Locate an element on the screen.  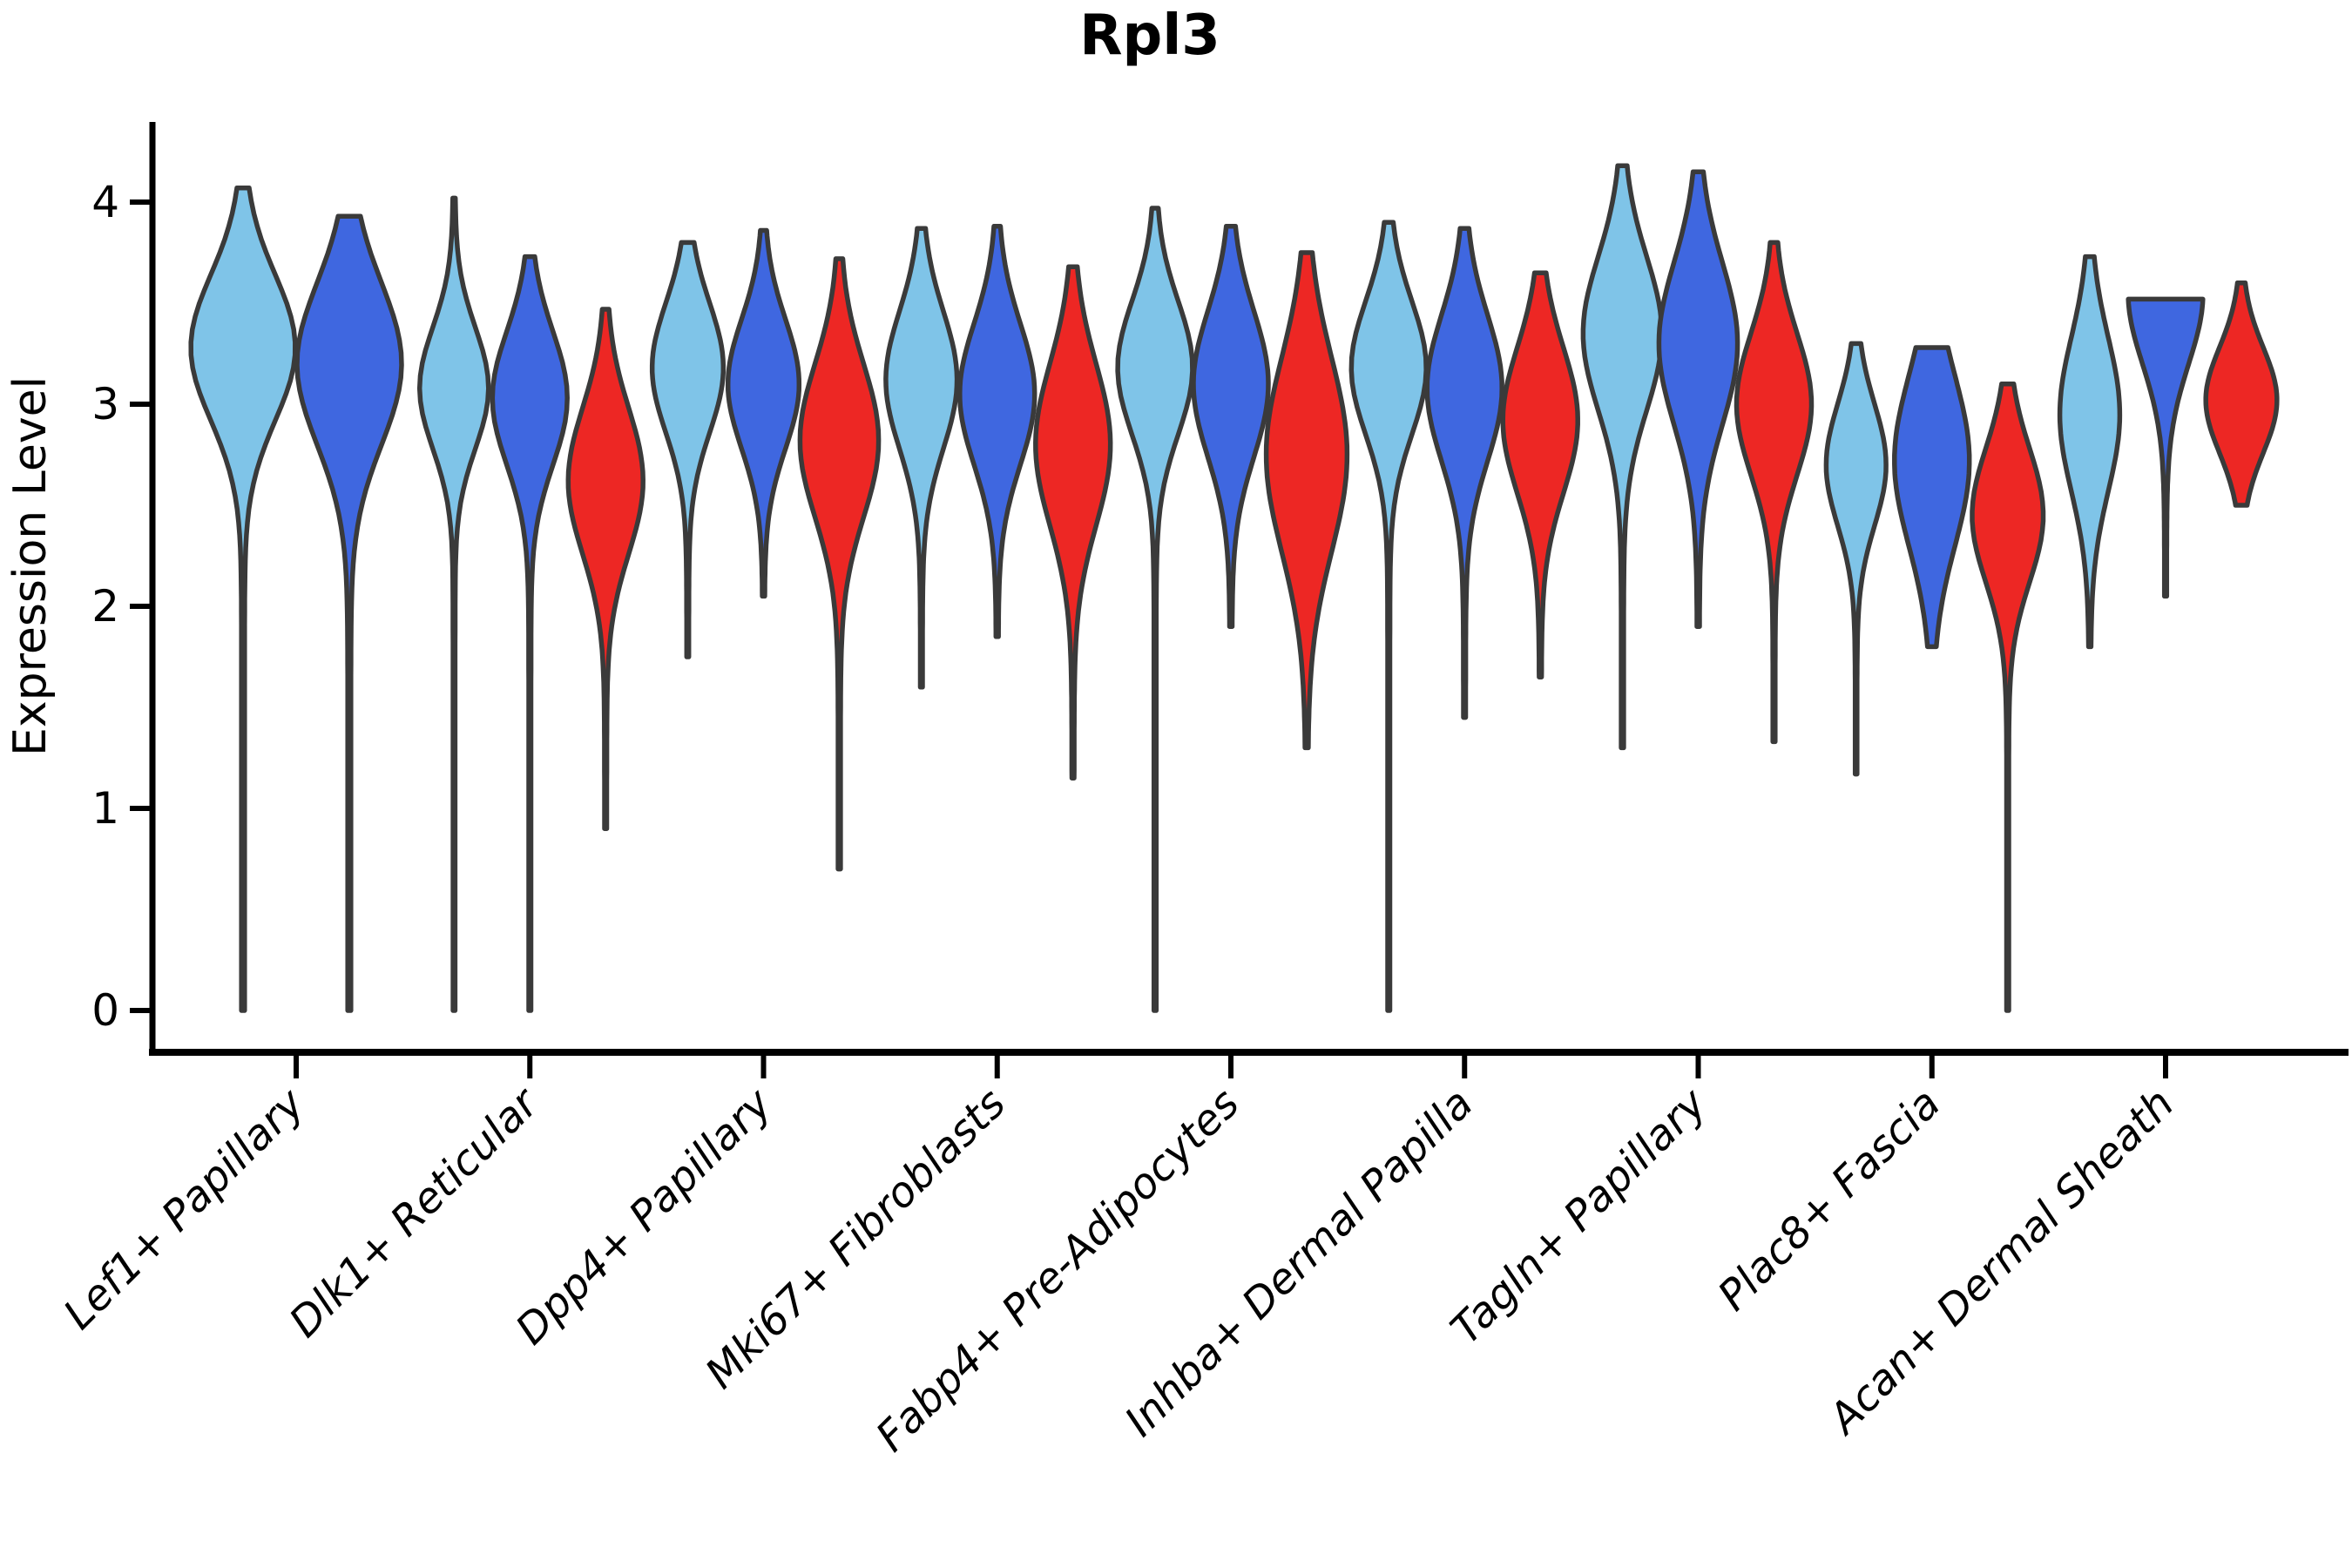
y-tick-label: 0 is located at coordinates (105, 1011).